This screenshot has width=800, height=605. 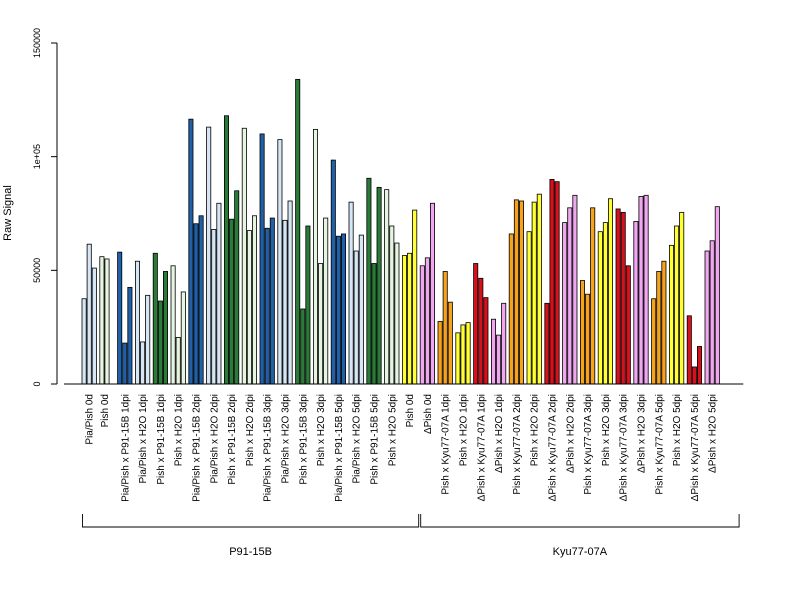 What do you see at coordinates (411, 536) in the screenshot?
I see `group-brackets: P91-15B Kyu77-07A` at bounding box center [411, 536].